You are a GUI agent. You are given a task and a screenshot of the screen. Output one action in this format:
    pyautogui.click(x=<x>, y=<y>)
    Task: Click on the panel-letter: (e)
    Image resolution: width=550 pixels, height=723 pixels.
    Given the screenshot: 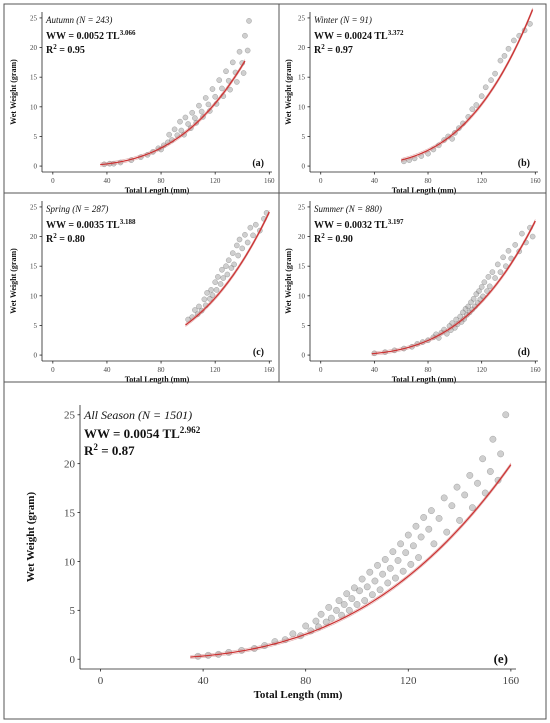 What is the action you would take?
    pyautogui.click(x=501, y=658)
    